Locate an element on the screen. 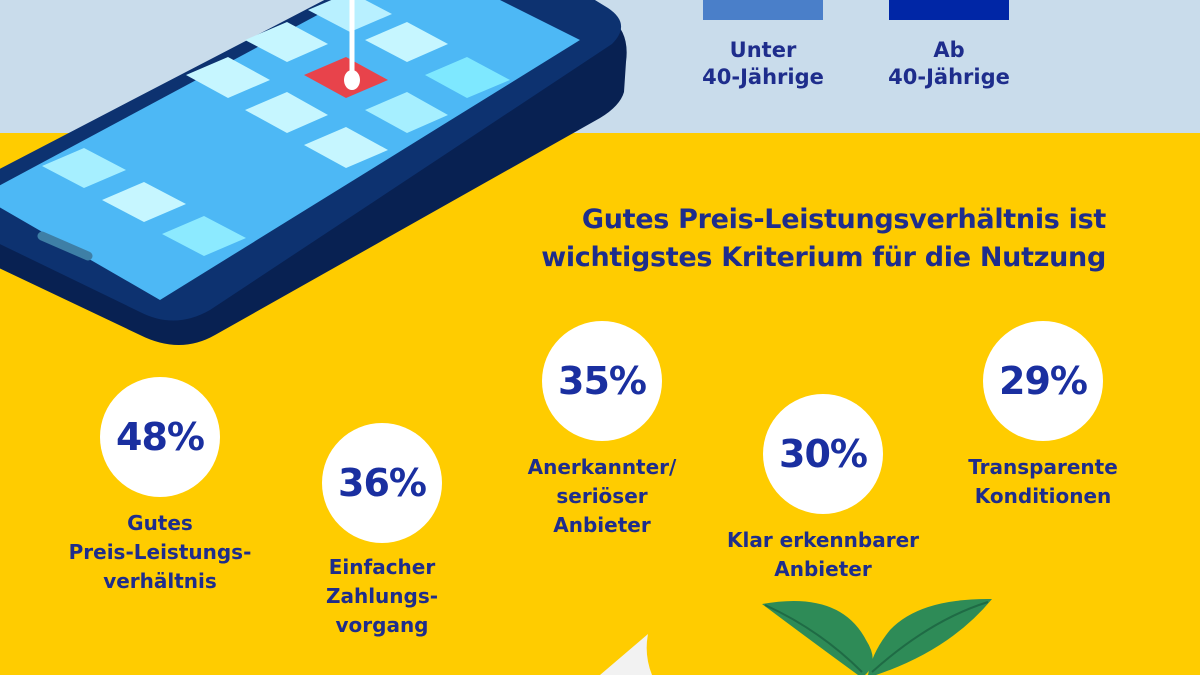 The height and width of the screenshot is (675, 1200). legend-label-over-40: Ab 40-Jährige is located at coordinates (949, 63).